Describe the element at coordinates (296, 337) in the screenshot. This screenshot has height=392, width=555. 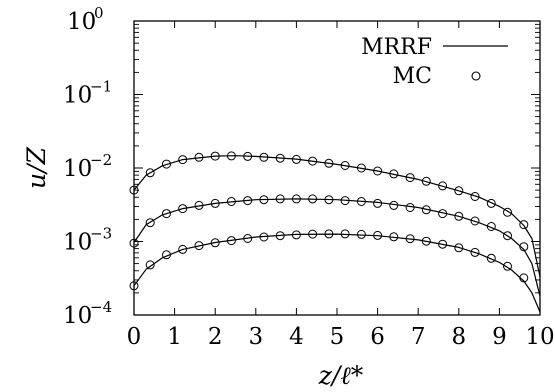
I see `x-tick-label: 4` at that location.